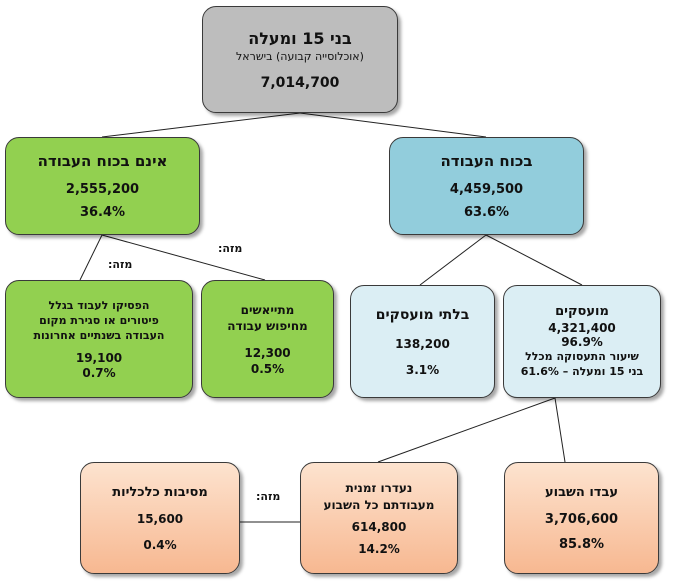 This screenshot has height=588, width=686. What do you see at coordinates (582, 311) in the screenshot?
I see `employed-title: מועסקים` at bounding box center [582, 311].